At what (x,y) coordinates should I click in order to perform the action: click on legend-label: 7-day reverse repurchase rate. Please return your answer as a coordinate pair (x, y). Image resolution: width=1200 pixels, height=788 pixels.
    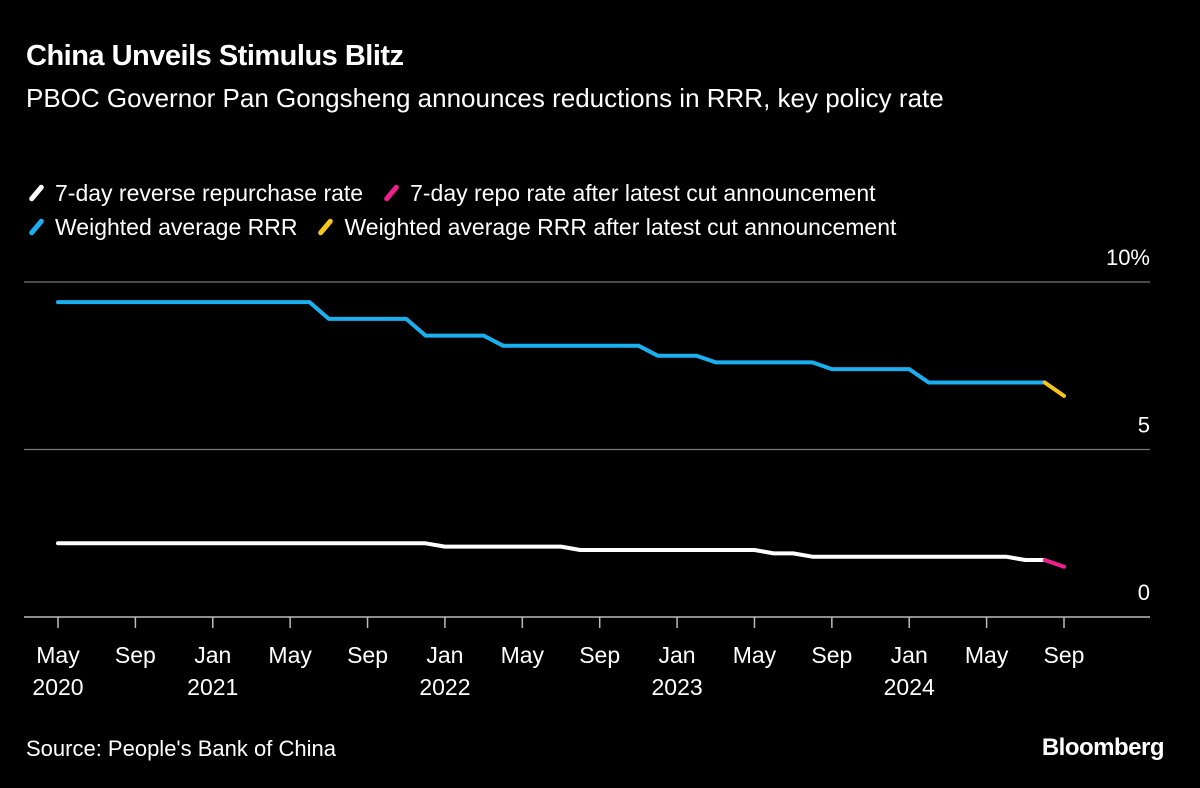
    Looking at the image, I should click on (209, 193).